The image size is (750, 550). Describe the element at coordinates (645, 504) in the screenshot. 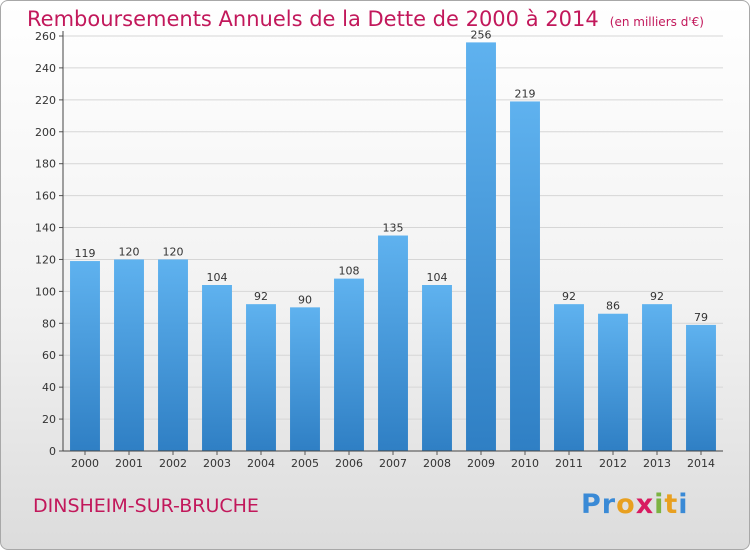

I see `logo-letter: x` at that location.